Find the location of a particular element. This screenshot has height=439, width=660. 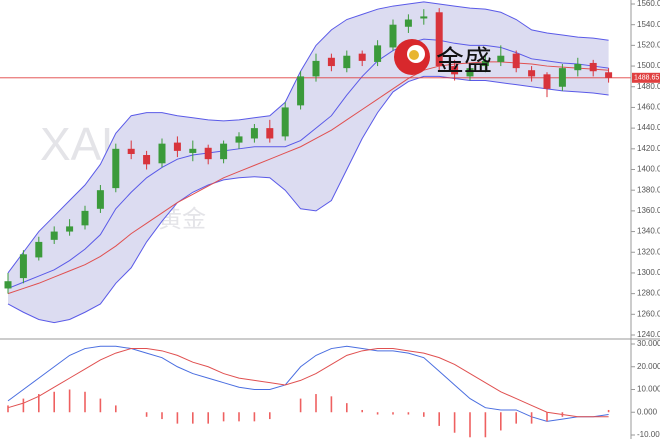

y-tick-label: 1560.0 is located at coordinates (648, 4).